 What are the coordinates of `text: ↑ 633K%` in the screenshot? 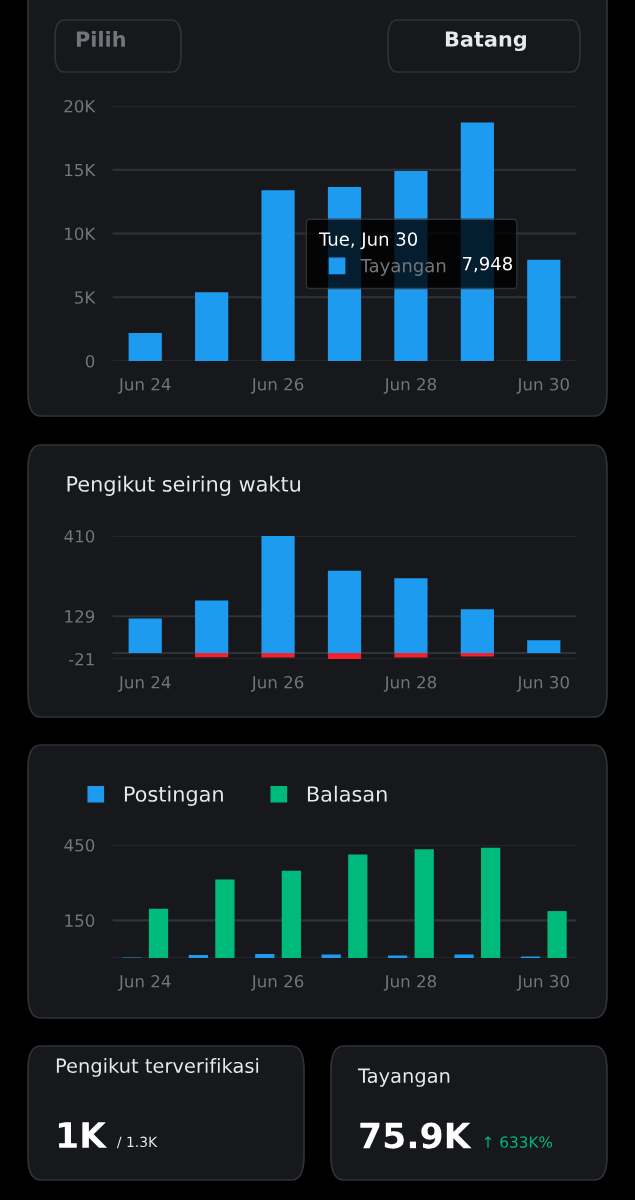 It's located at (518, 1142).